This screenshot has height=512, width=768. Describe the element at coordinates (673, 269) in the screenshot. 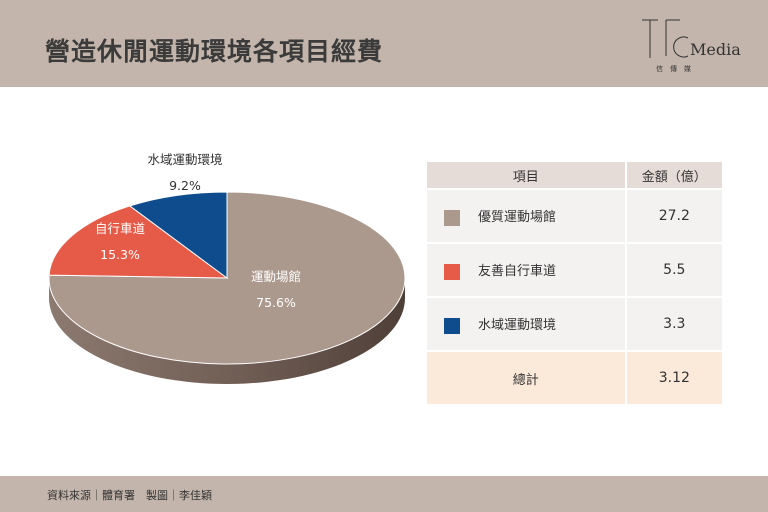

I see `row-amount: 5.5` at that location.